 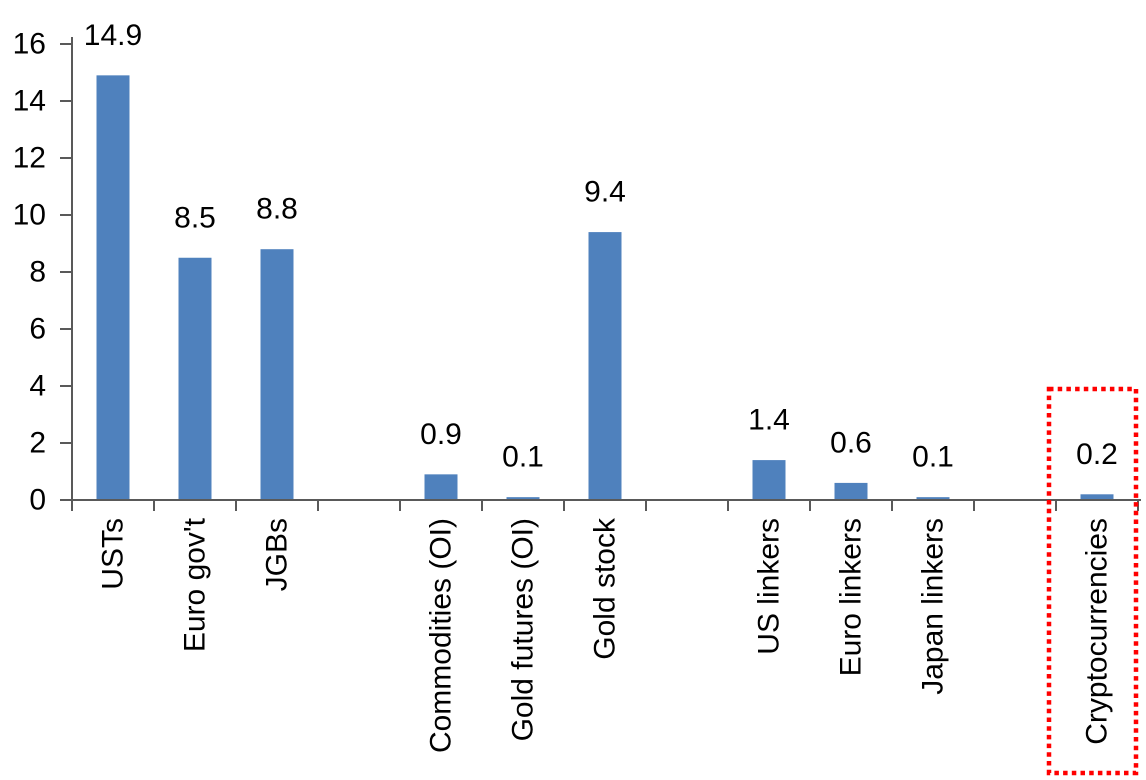 I want to click on bar-gold-futures-oi, so click(x=523, y=498).